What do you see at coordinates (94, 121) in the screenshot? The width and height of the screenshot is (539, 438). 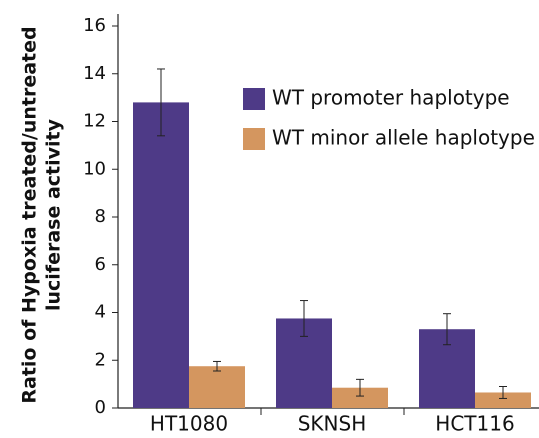 I see `y-tick-label: 12` at bounding box center [94, 121].